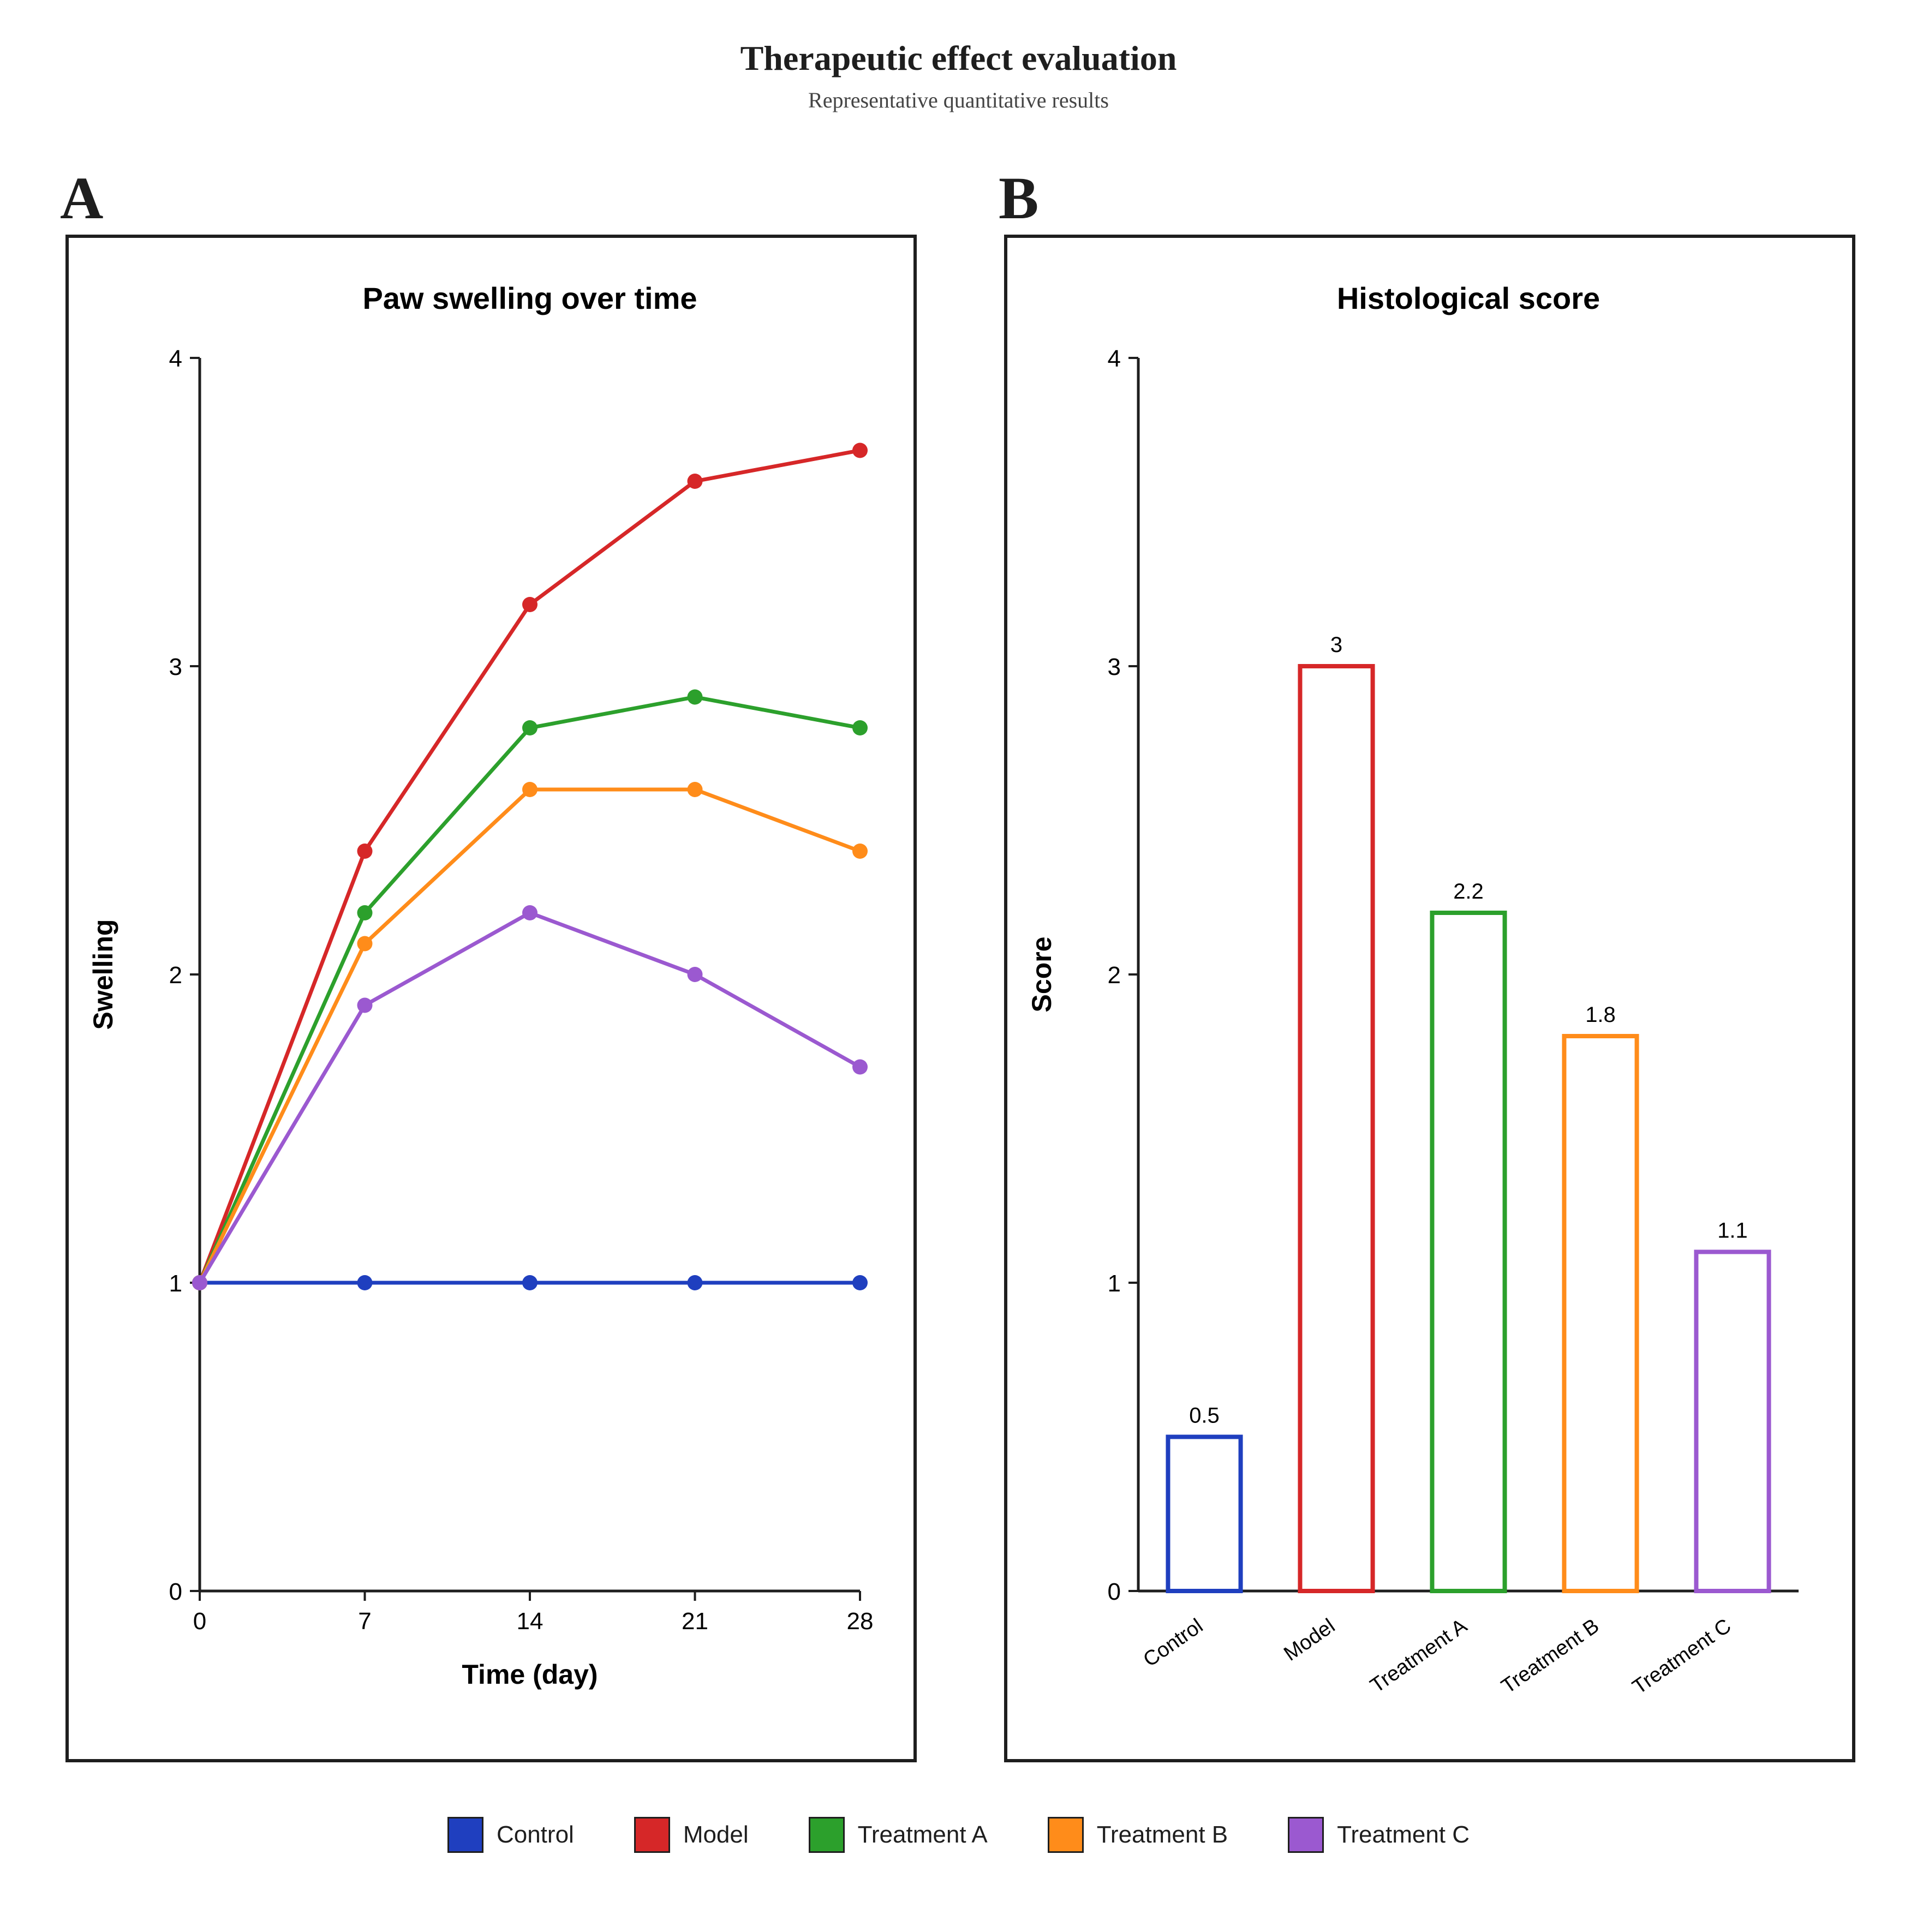 The height and width of the screenshot is (1932, 1917). I want to click on bar-value-label: 3, so click(1336, 645).